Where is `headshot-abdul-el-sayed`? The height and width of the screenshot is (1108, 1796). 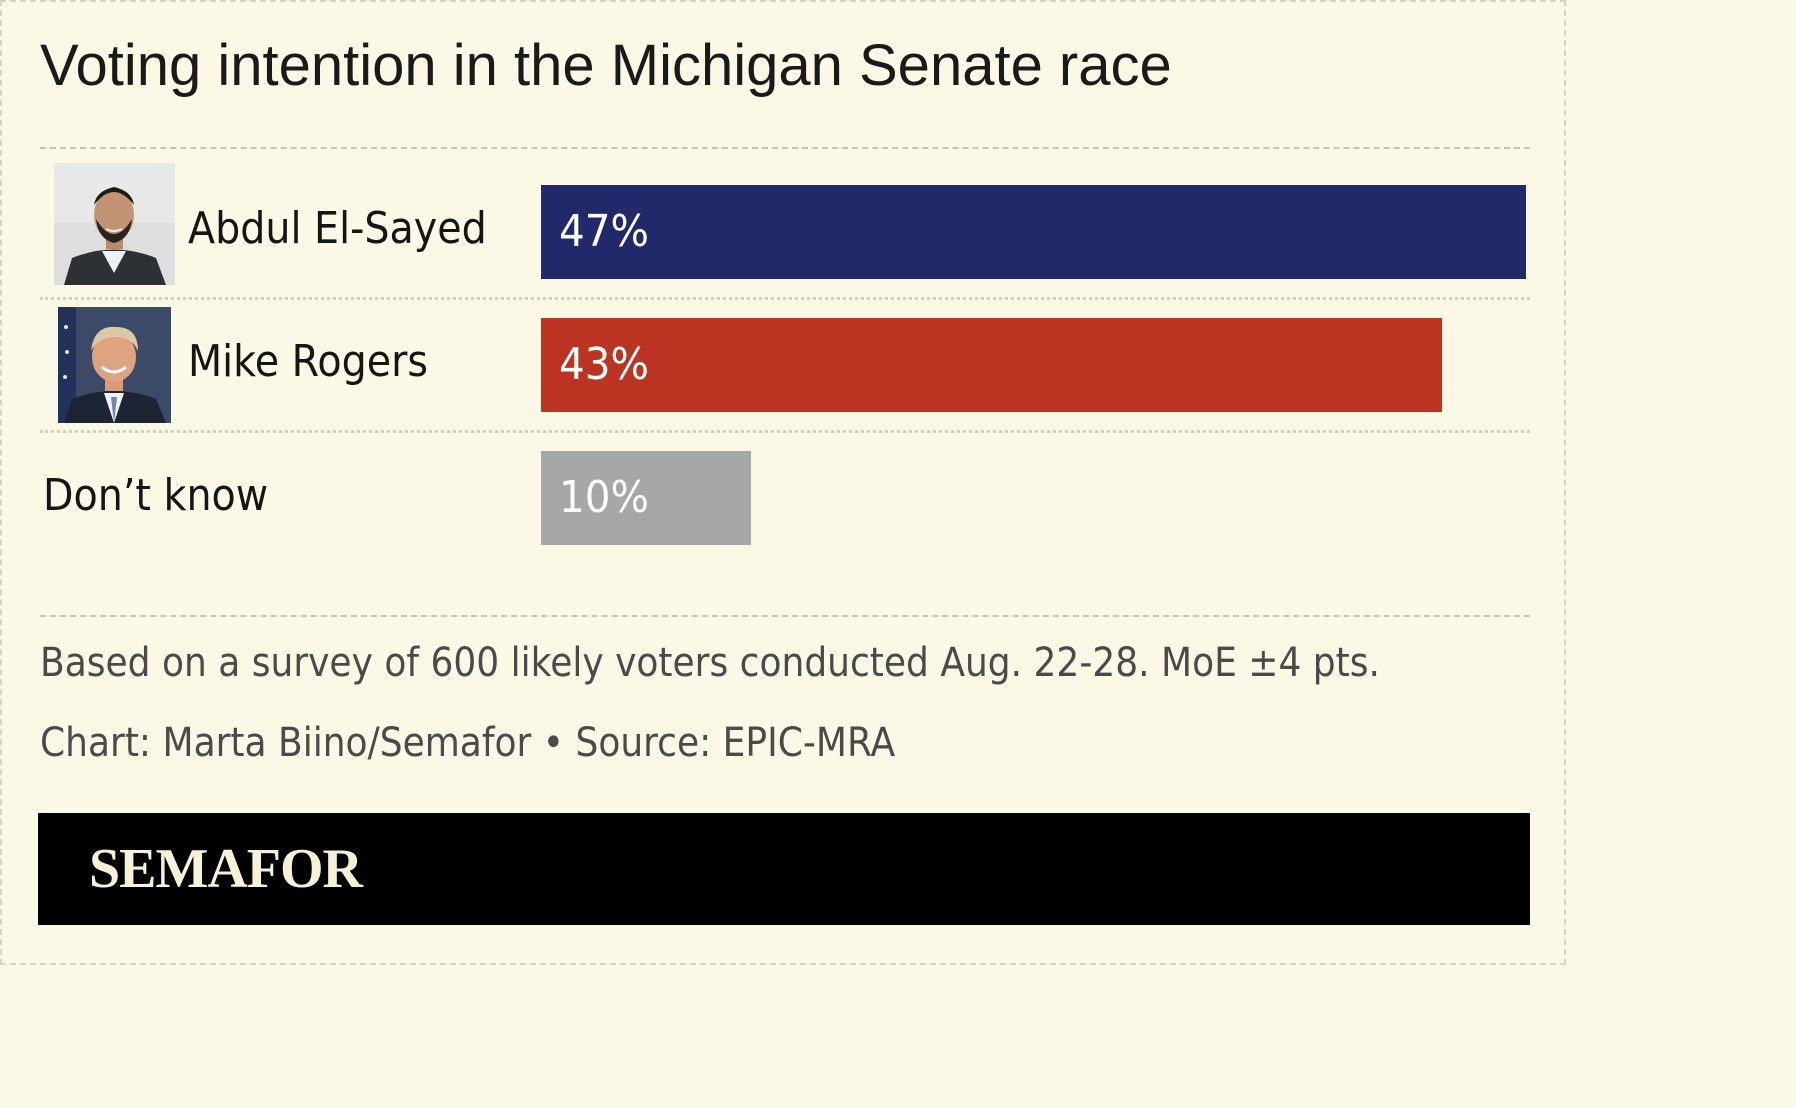
headshot-abdul-el-sayed is located at coordinates (114, 224).